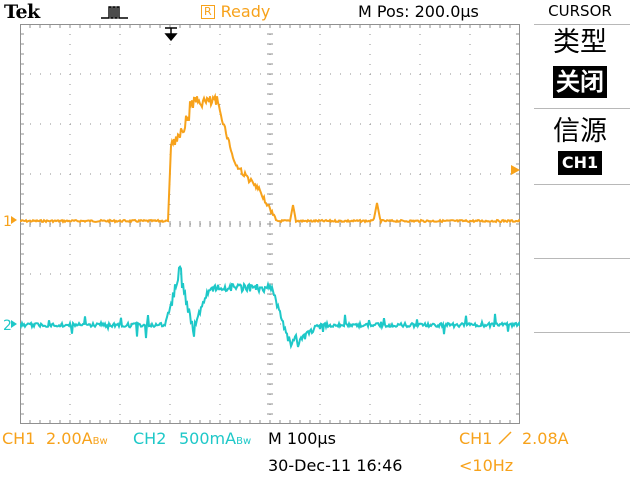 This screenshot has width=640, height=480. I want to click on ch2-waveform, so click(270, 307).